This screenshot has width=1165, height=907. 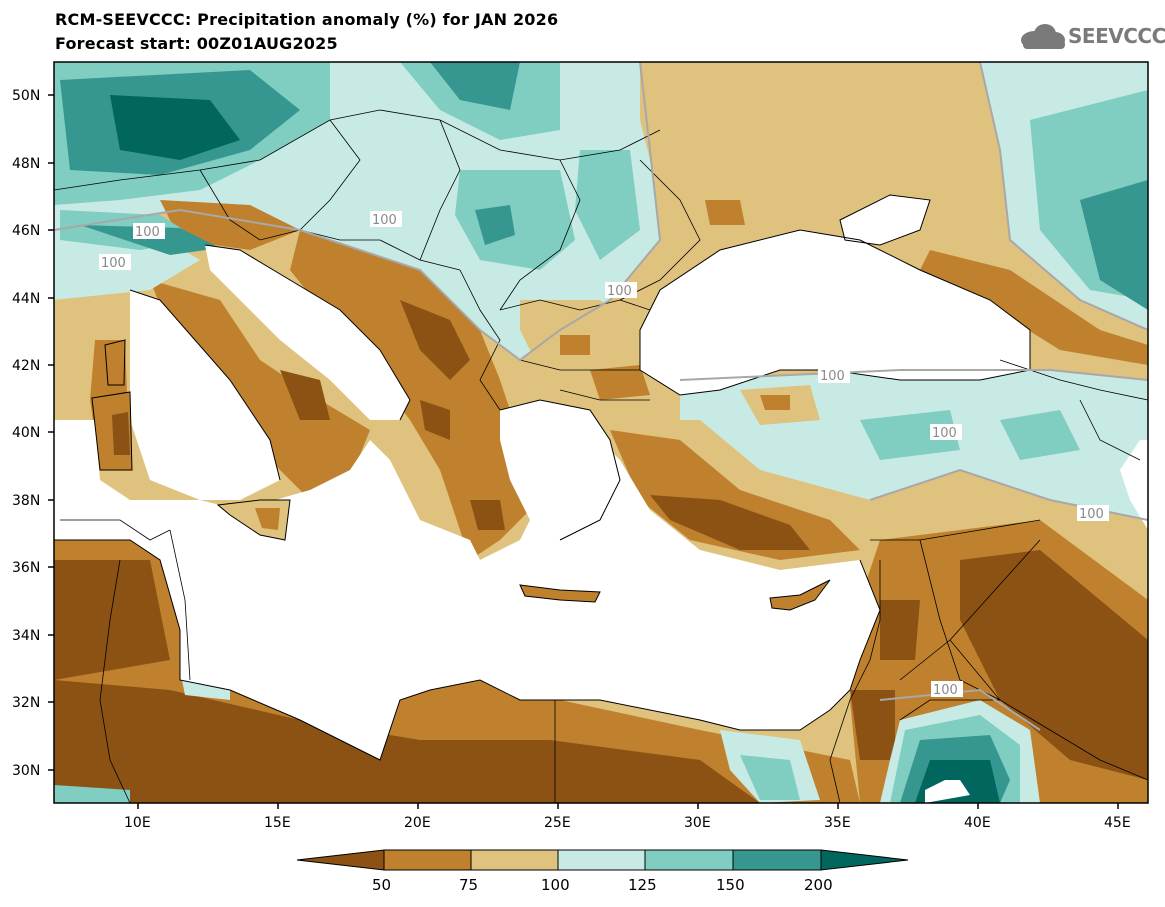 I want to click on colorbar-label: 75, so click(x=468, y=885).